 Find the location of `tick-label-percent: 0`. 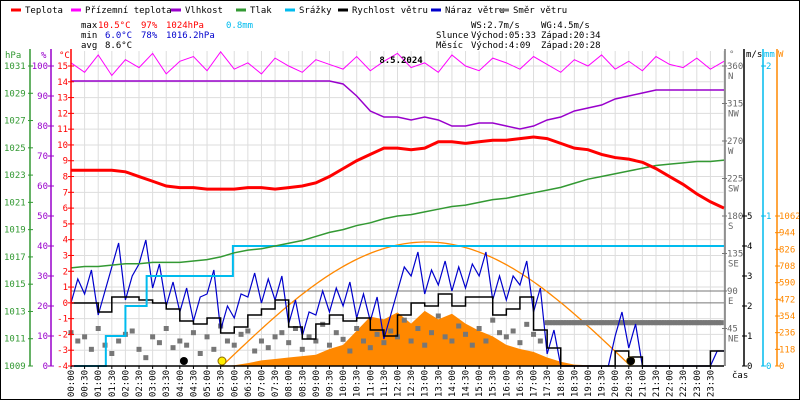

tick-label-percent: 0 is located at coordinates (45, 367).